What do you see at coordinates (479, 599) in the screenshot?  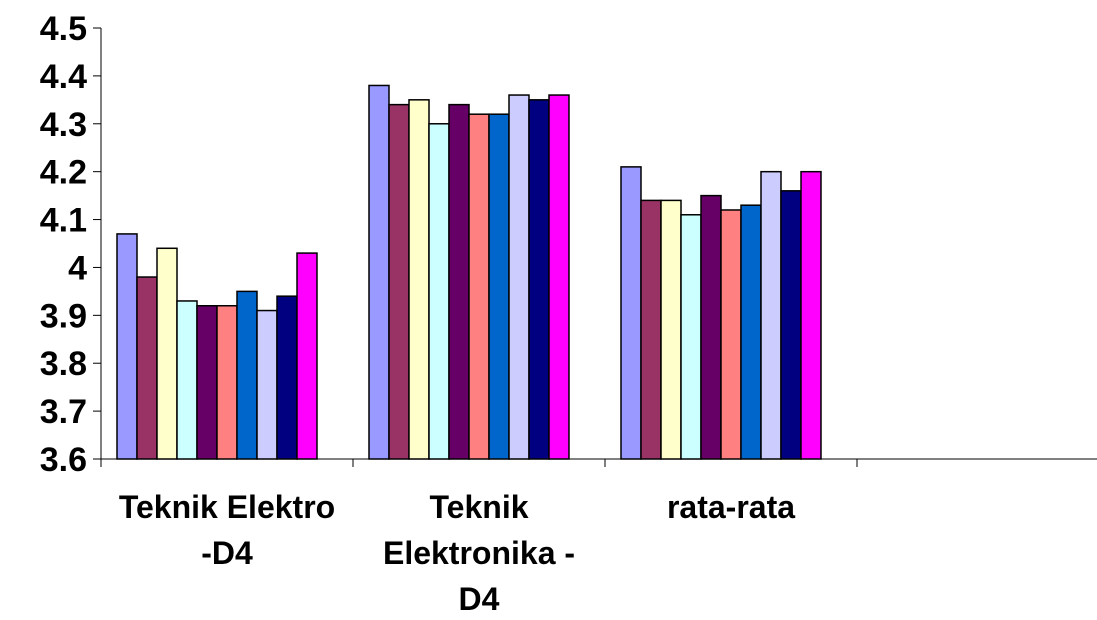 I see `category-label: D4` at bounding box center [479, 599].